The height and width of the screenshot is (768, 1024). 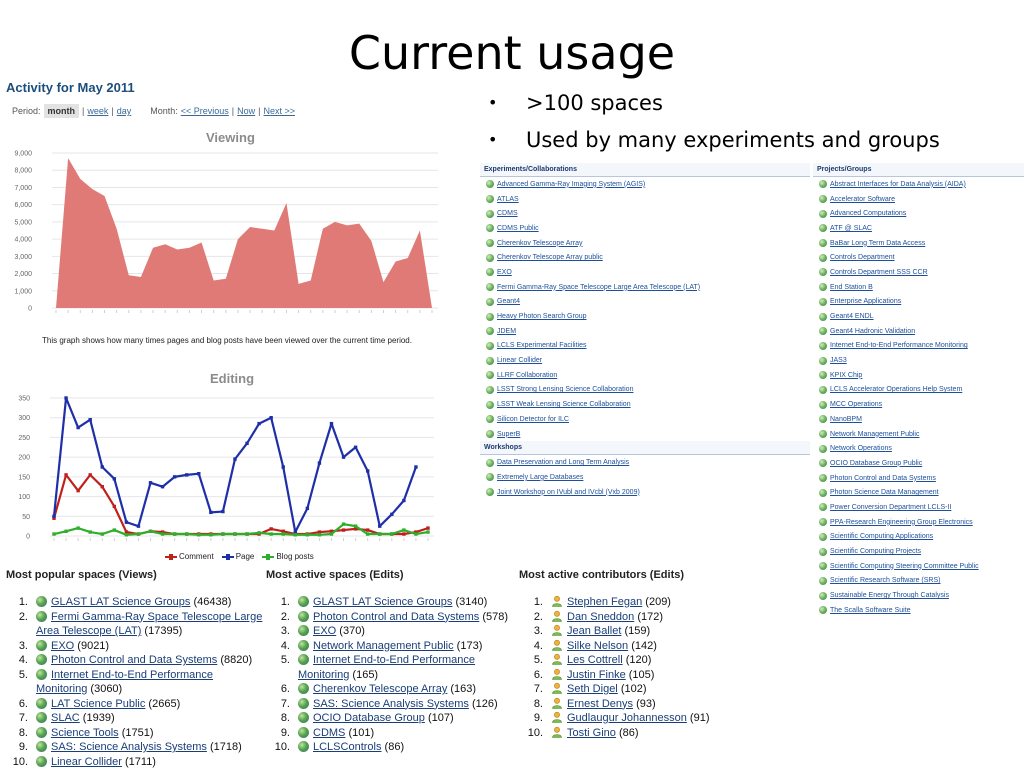 I want to click on directory-link: Advanced Gamma-Ray Imaging System (AGIS), so click(x=645, y=184).